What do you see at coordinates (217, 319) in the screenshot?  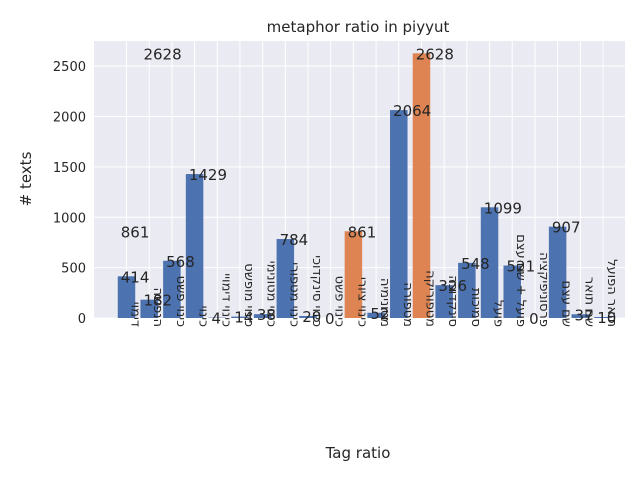 I see `bar-value-label: 4` at bounding box center [217, 319].